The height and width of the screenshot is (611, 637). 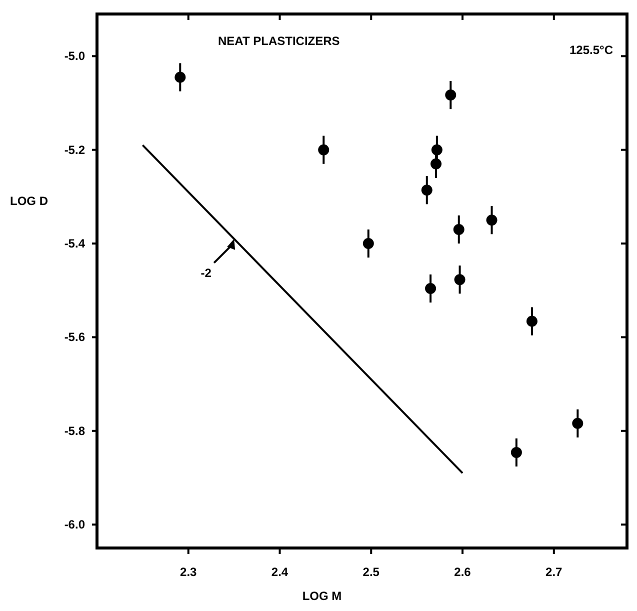 What do you see at coordinates (592, 50) in the screenshot?
I see `annotation: 125.5°C` at bounding box center [592, 50].